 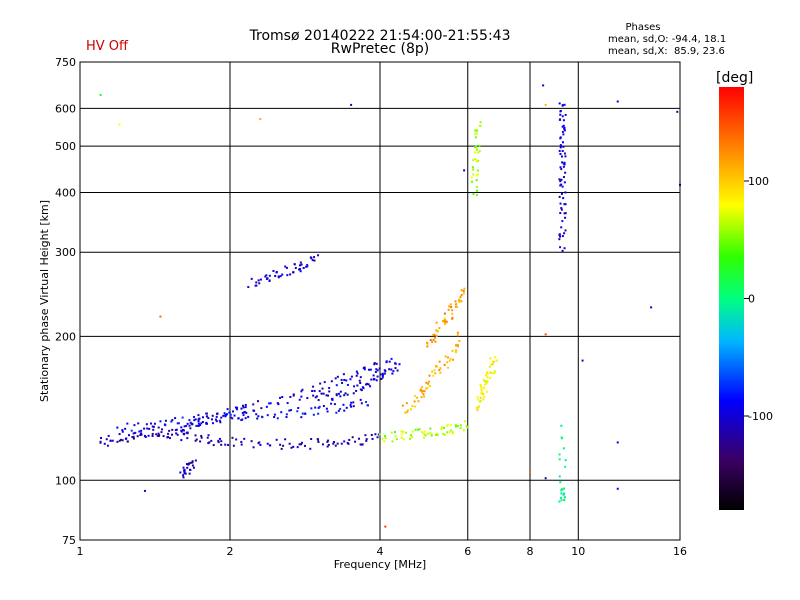 What do you see at coordinates (731, 298) in the screenshot?
I see `colorbar` at bounding box center [731, 298].